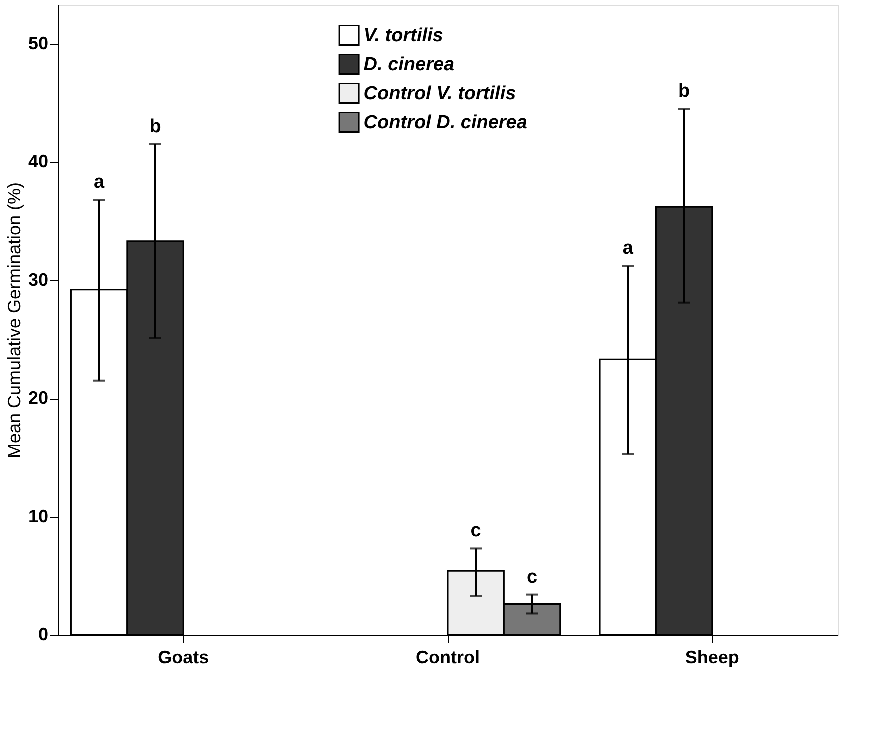 The image size is (894, 729). I want to click on y-tick-label: 10, so click(38, 516).